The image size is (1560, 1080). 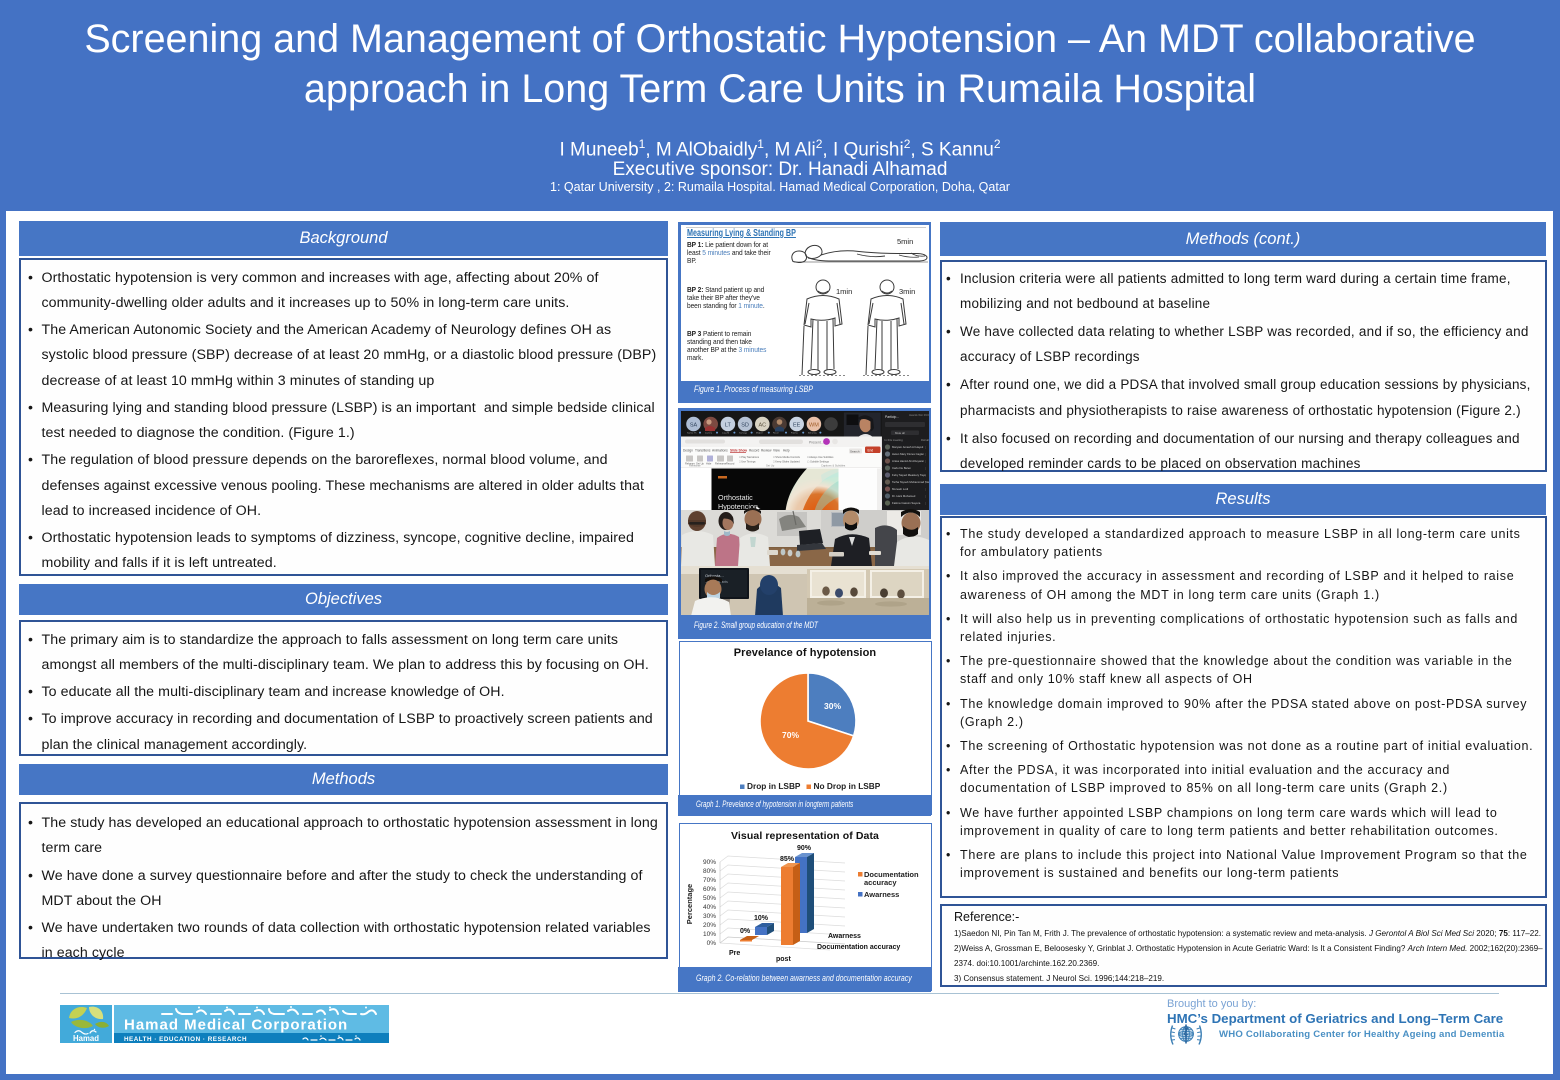 I want to click on svg-text: Rosel, so click(x=776, y=433).